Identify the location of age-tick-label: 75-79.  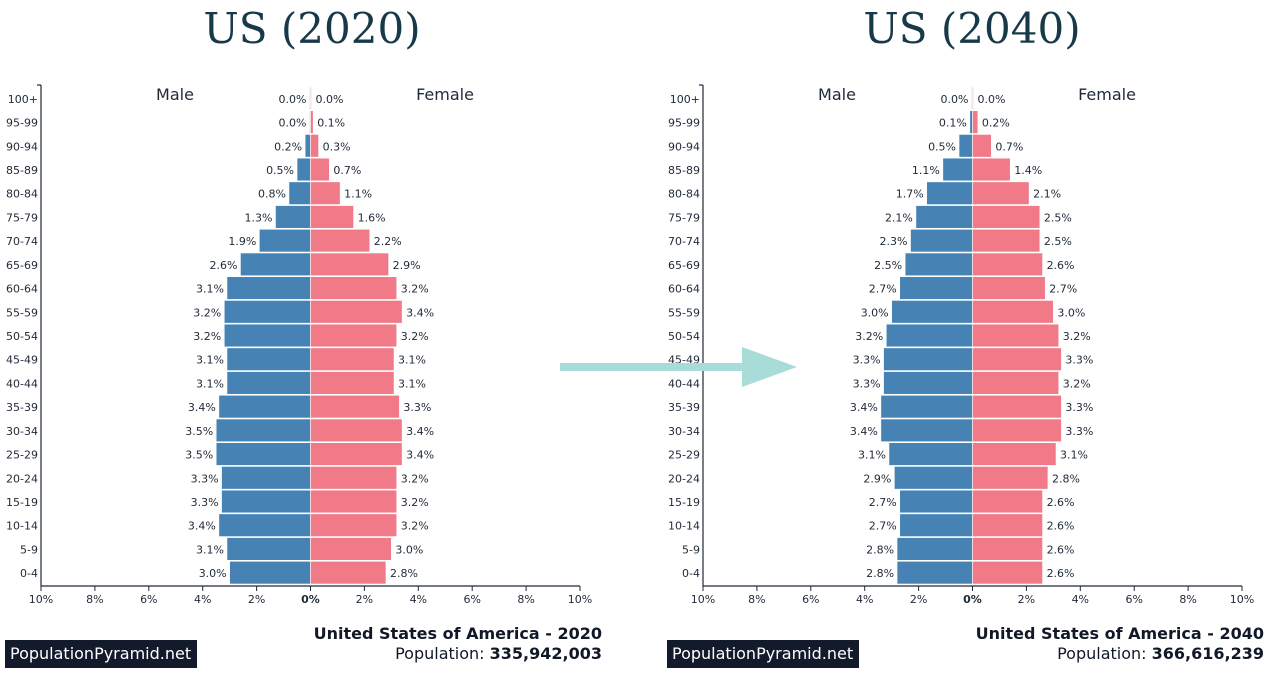
(22, 217).